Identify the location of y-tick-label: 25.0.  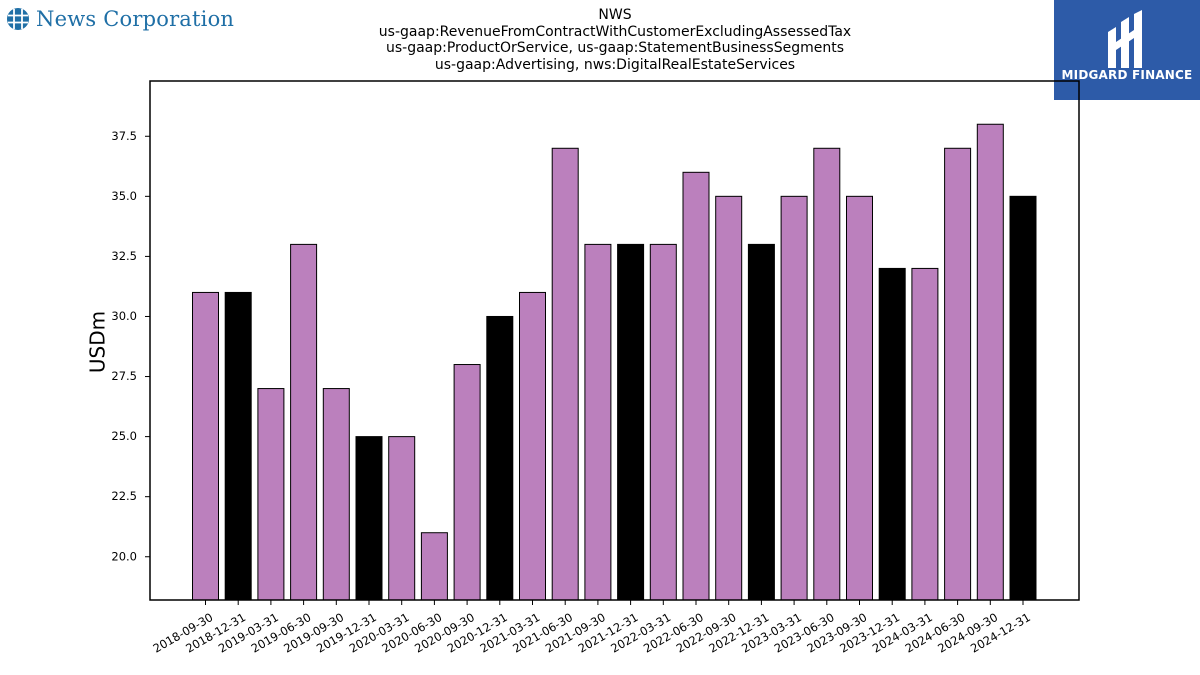
(124, 436).